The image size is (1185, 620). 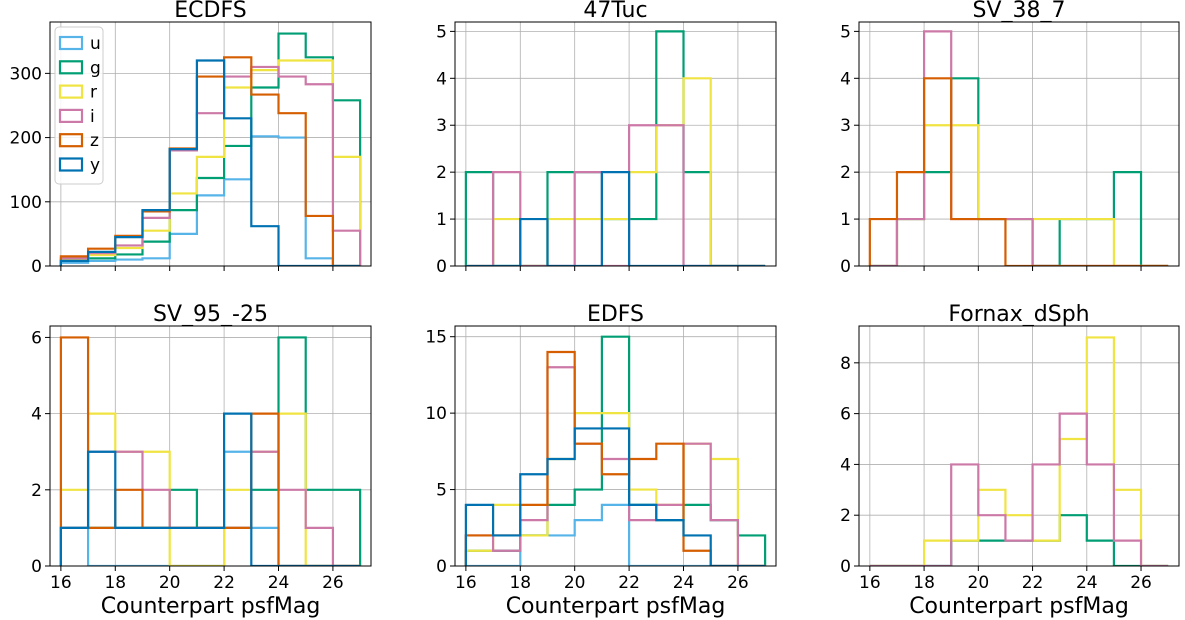 I want to click on legend-frame, so click(x=79, y=105).